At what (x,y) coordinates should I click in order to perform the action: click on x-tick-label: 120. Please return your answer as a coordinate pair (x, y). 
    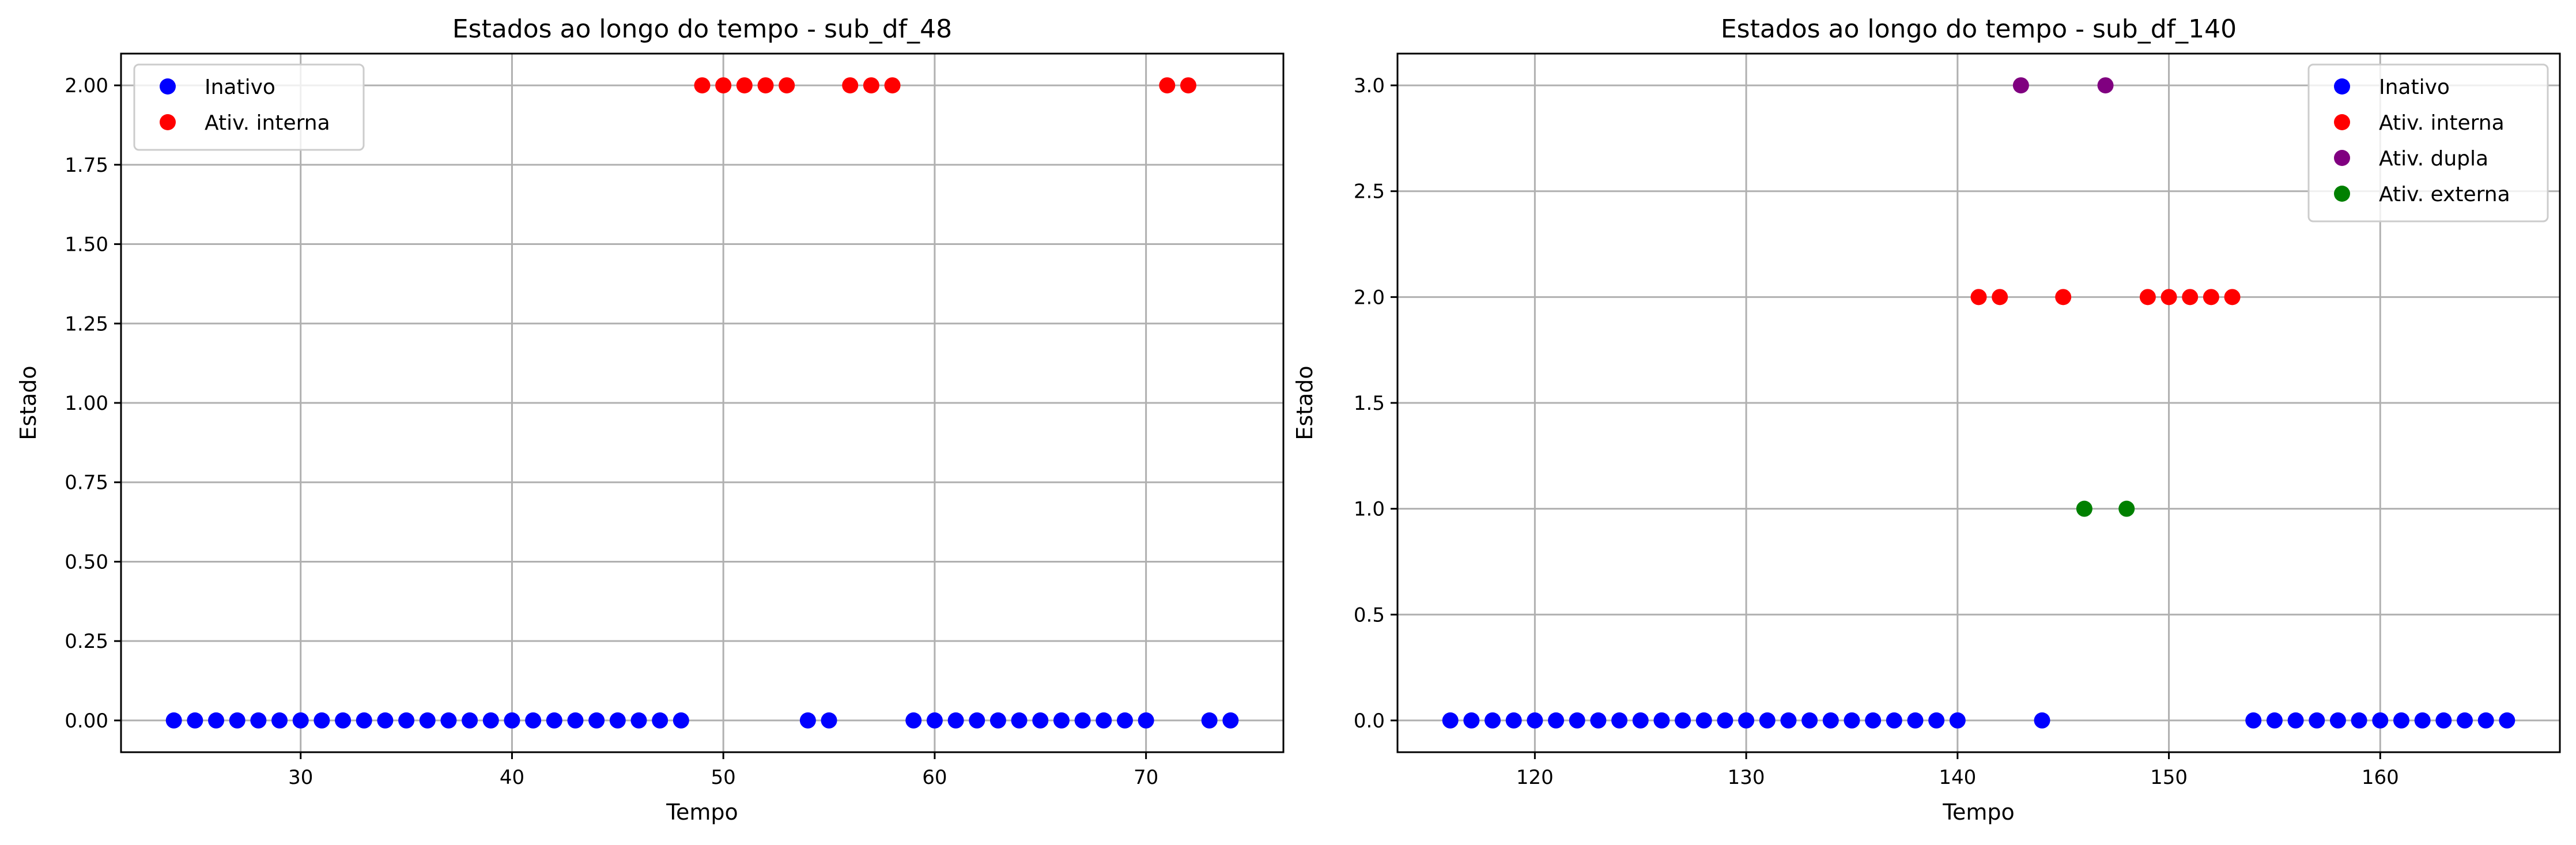
    Looking at the image, I should click on (1535, 777).